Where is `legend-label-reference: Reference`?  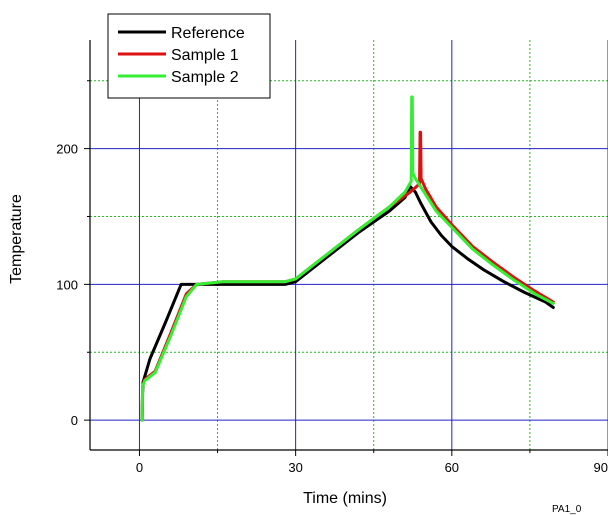
legend-label-reference: Reference is located at coordinates (208, 33).